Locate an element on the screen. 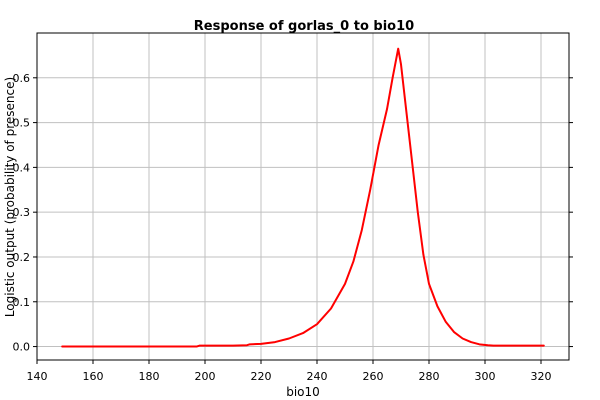 The image size is (600, 400). x-tick-label: 240 is located at coordinates (317, 376).